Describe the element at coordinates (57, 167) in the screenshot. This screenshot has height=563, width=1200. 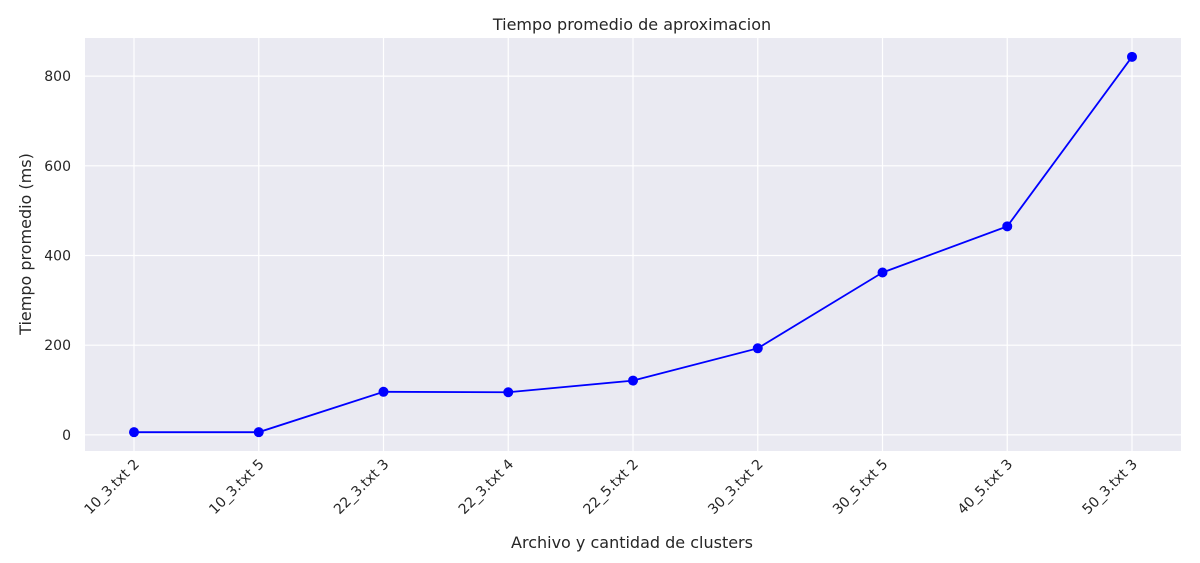
I see `y-tick-label: 600` at that location.